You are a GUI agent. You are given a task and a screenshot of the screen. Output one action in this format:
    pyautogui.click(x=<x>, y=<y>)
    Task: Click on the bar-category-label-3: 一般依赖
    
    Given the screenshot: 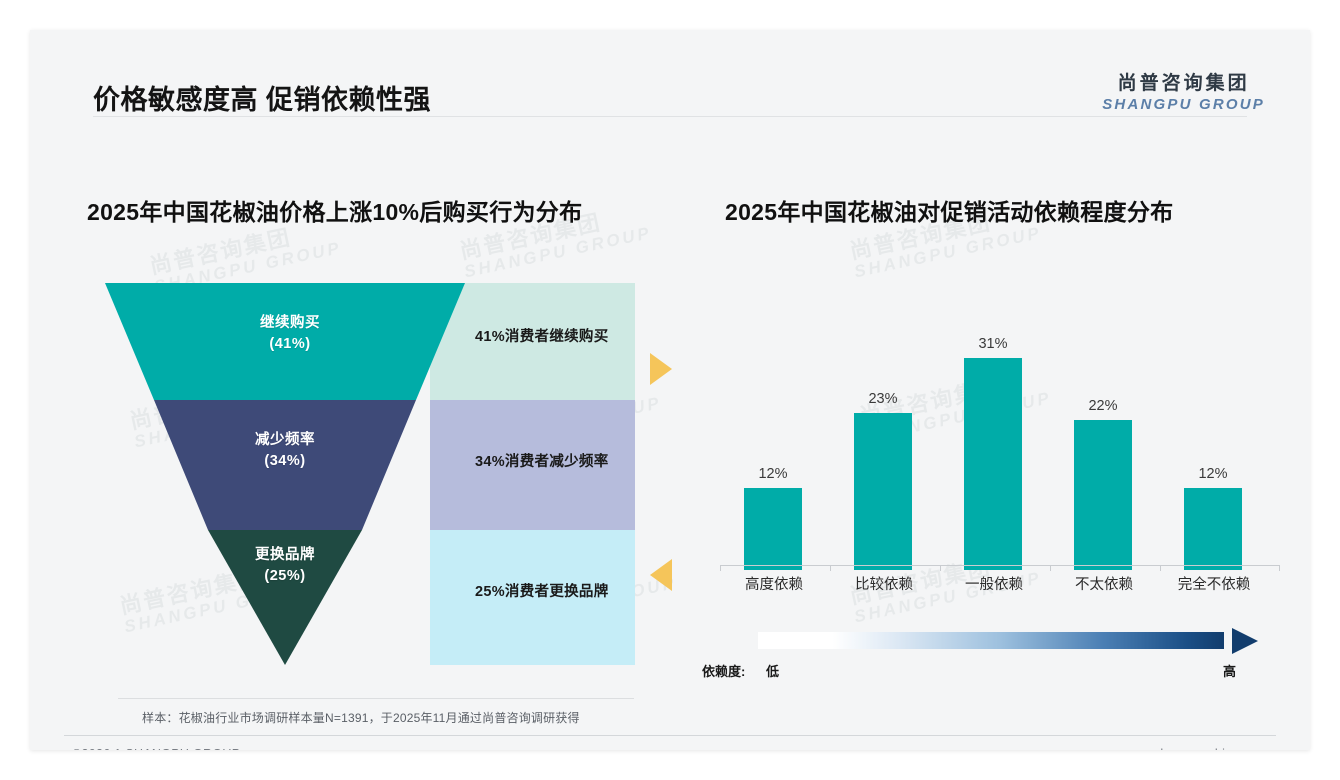 What is the action you would take?
    pyautogui.click(x=994, y=585)
    